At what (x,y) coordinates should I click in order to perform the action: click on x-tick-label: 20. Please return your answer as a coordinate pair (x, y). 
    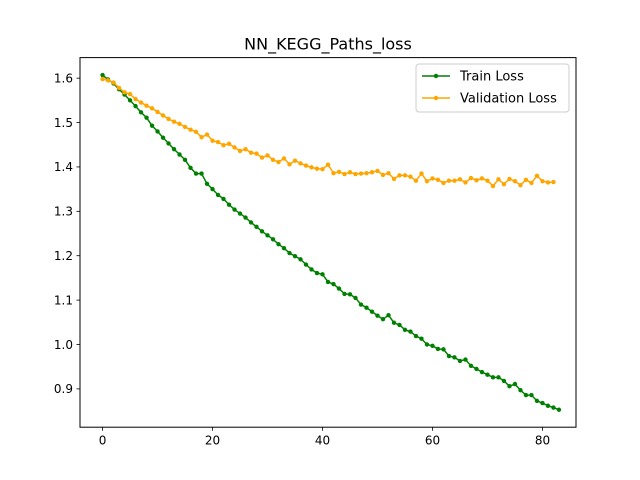
    Looking at the image, I should click on (212, 441).